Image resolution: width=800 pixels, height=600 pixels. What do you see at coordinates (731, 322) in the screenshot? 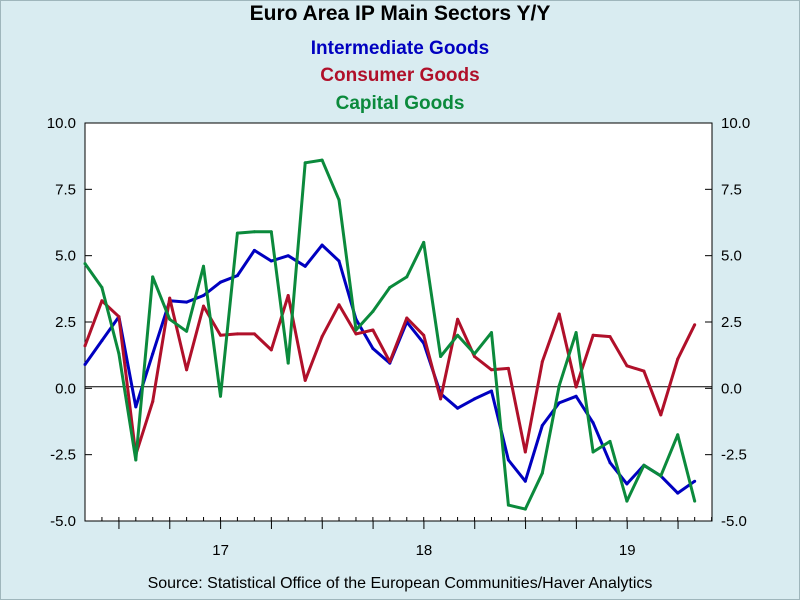
I see `y-tick-label-right: 2.5` at bounding box center [731, 322].